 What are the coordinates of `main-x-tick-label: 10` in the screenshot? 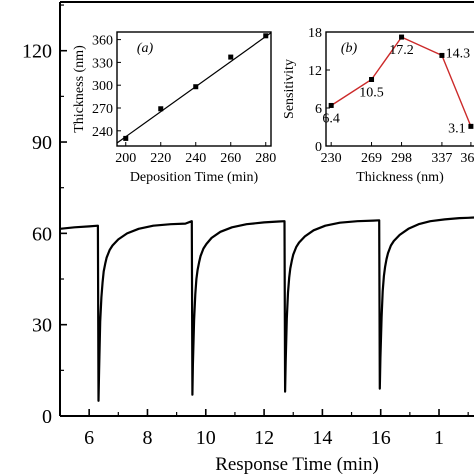 It's located at (206, 438).